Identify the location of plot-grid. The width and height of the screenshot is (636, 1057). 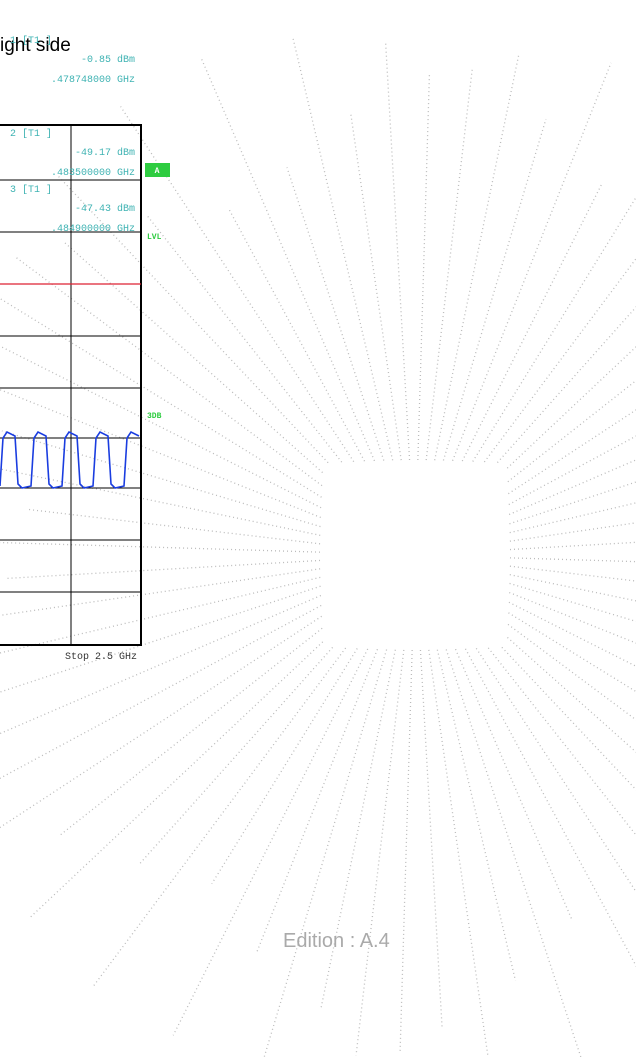
(70, 385).